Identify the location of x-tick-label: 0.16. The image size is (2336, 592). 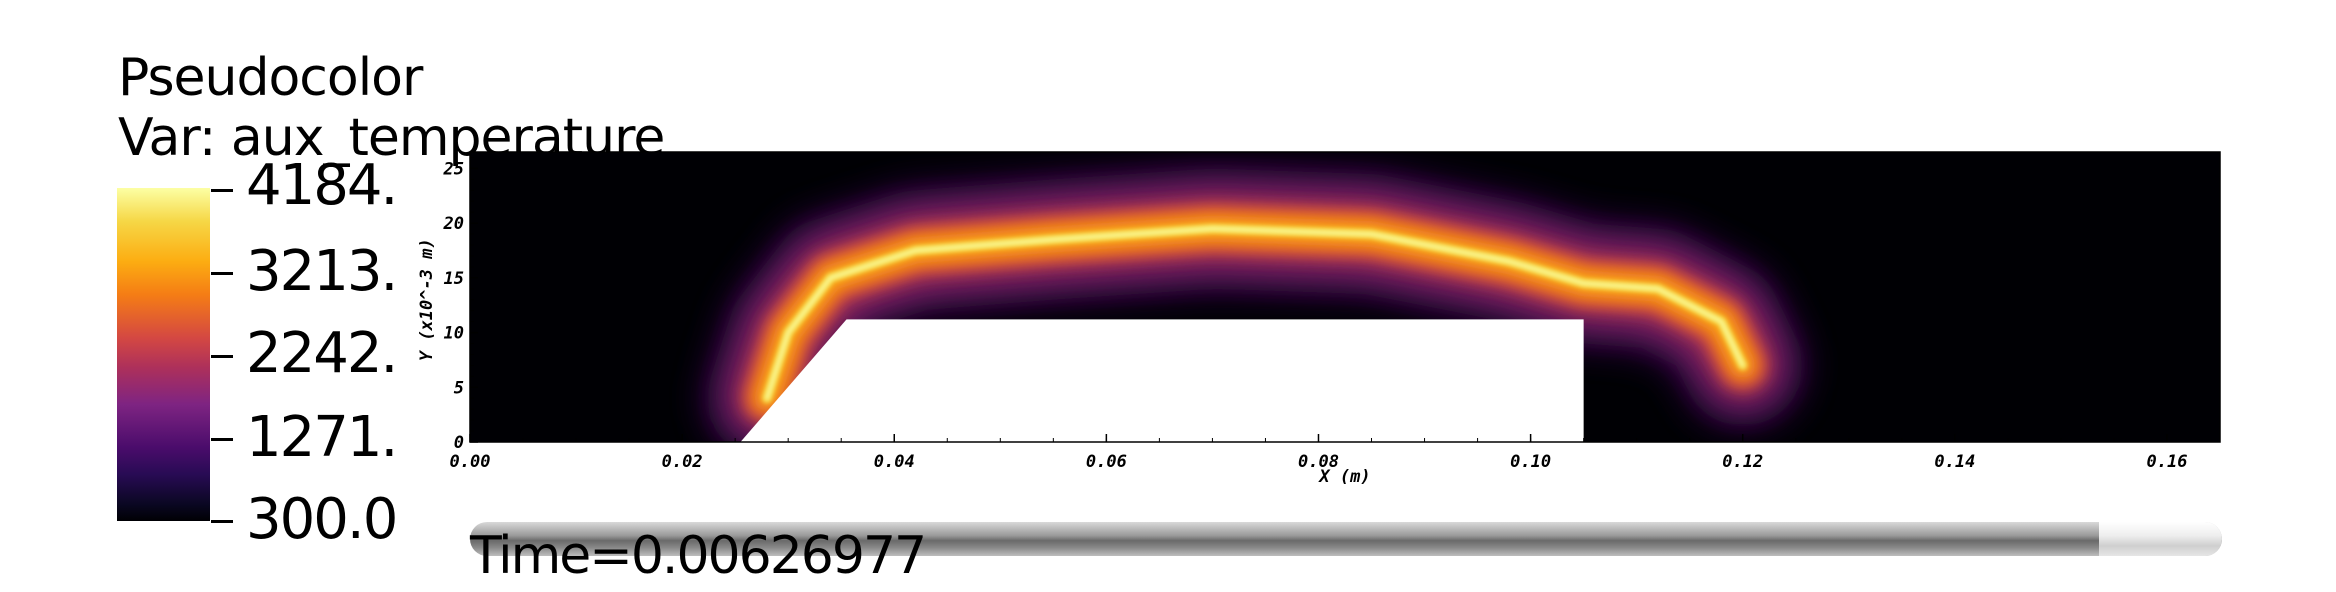
(2166, 462).